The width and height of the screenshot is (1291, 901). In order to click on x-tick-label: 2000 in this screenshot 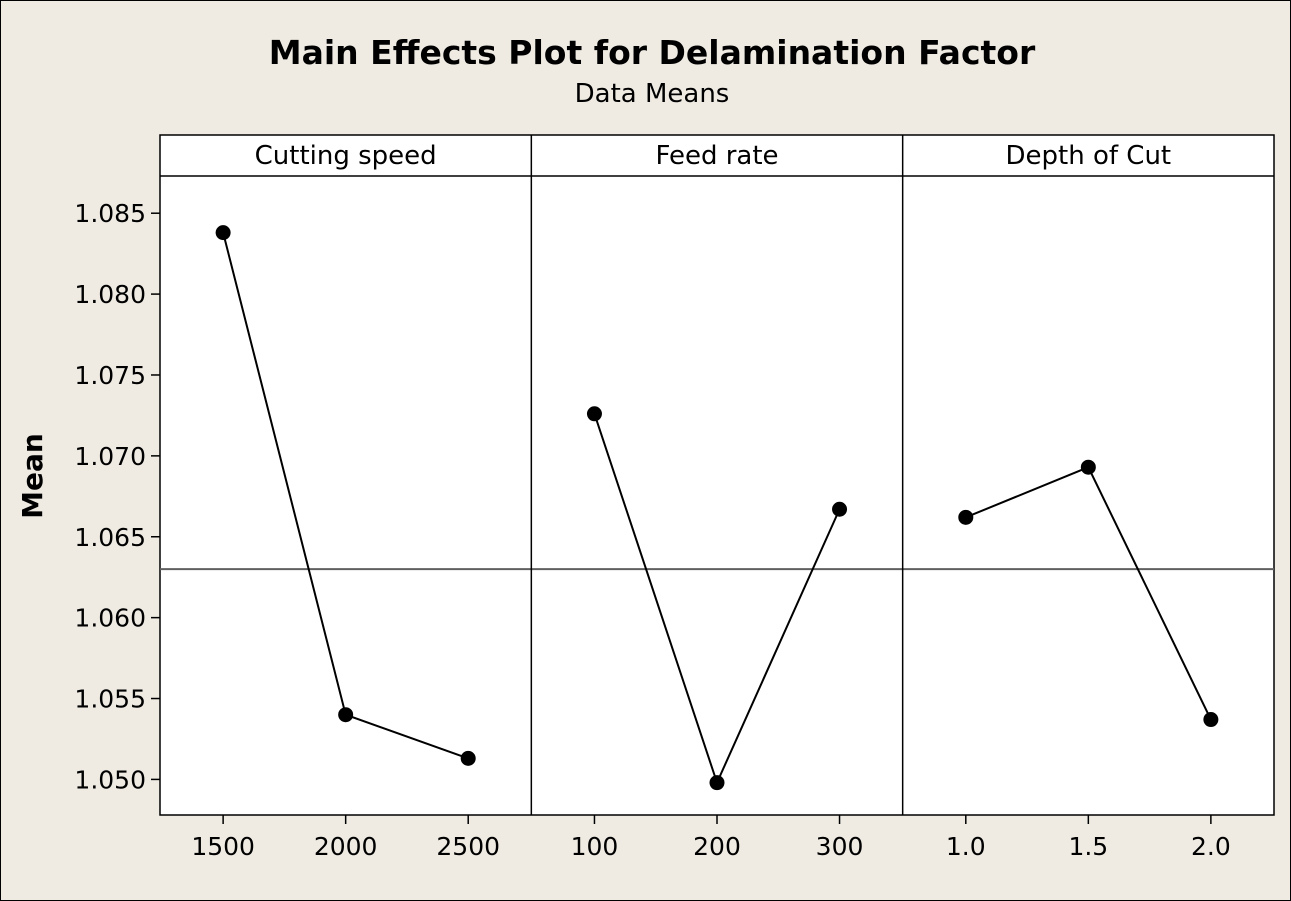, I will do `click(346, 846)`.